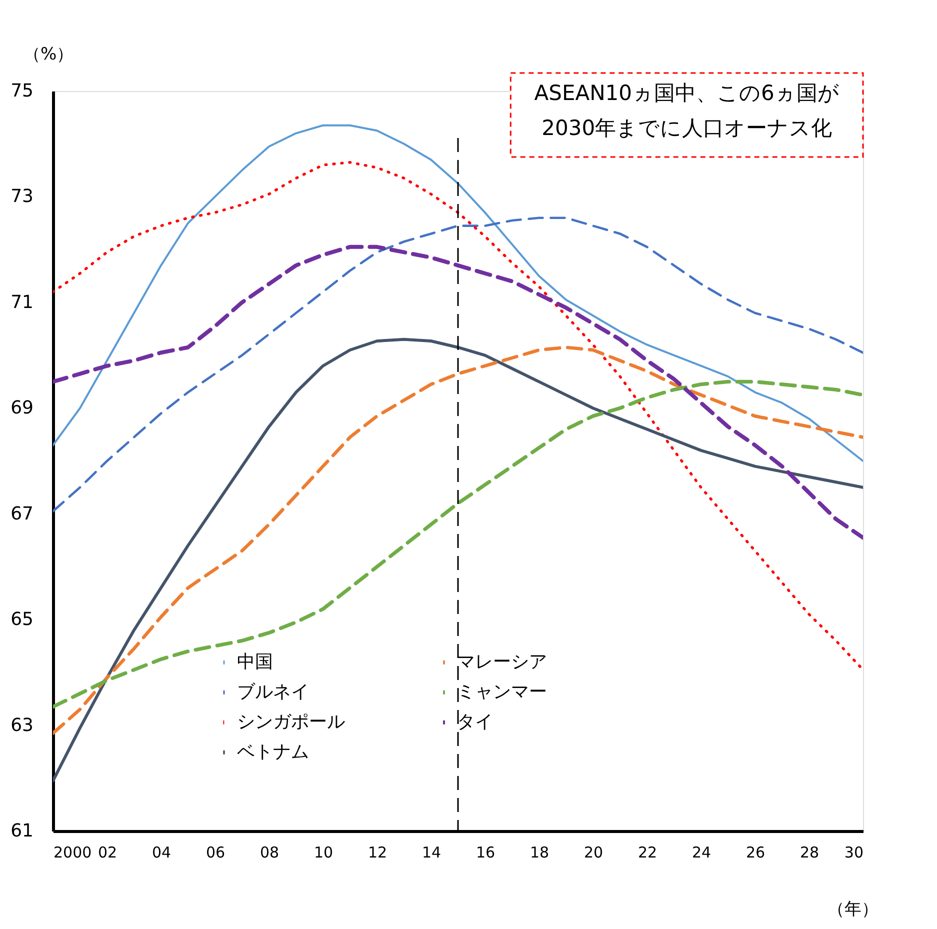 This screenshot has width=937, height=929. Describe the element at coordinates (108, 853) in the screenshot. I see `x-tick-label: 02` at that location.